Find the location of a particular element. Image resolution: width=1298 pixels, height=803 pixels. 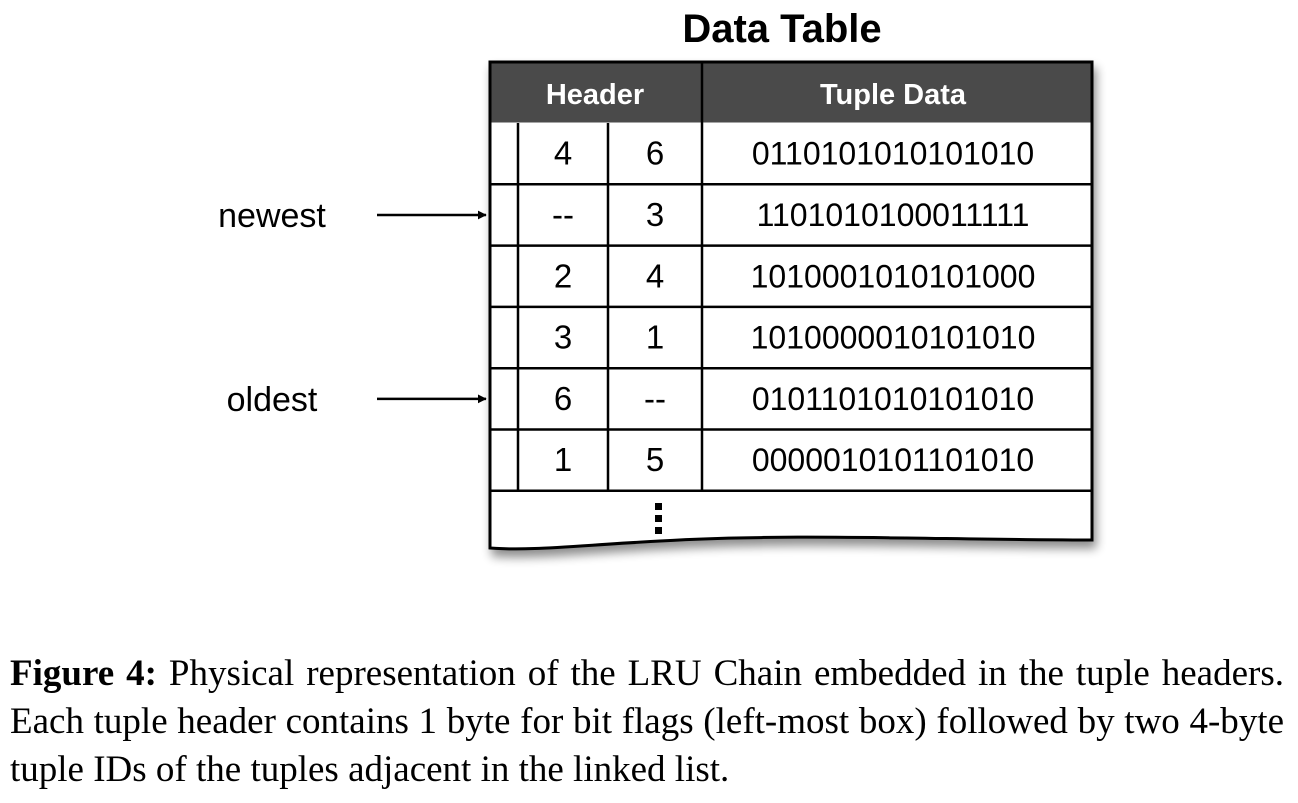

continuation-ellipsis is located at coordinates (658, 518).